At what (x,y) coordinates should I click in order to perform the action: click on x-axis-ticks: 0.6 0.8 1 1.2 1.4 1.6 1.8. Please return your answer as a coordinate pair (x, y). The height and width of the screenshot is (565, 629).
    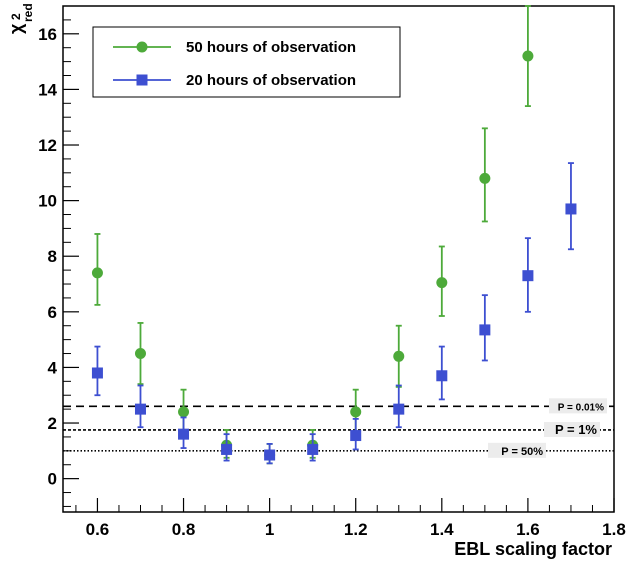
    Looking at the image, I should click on (350, 518).